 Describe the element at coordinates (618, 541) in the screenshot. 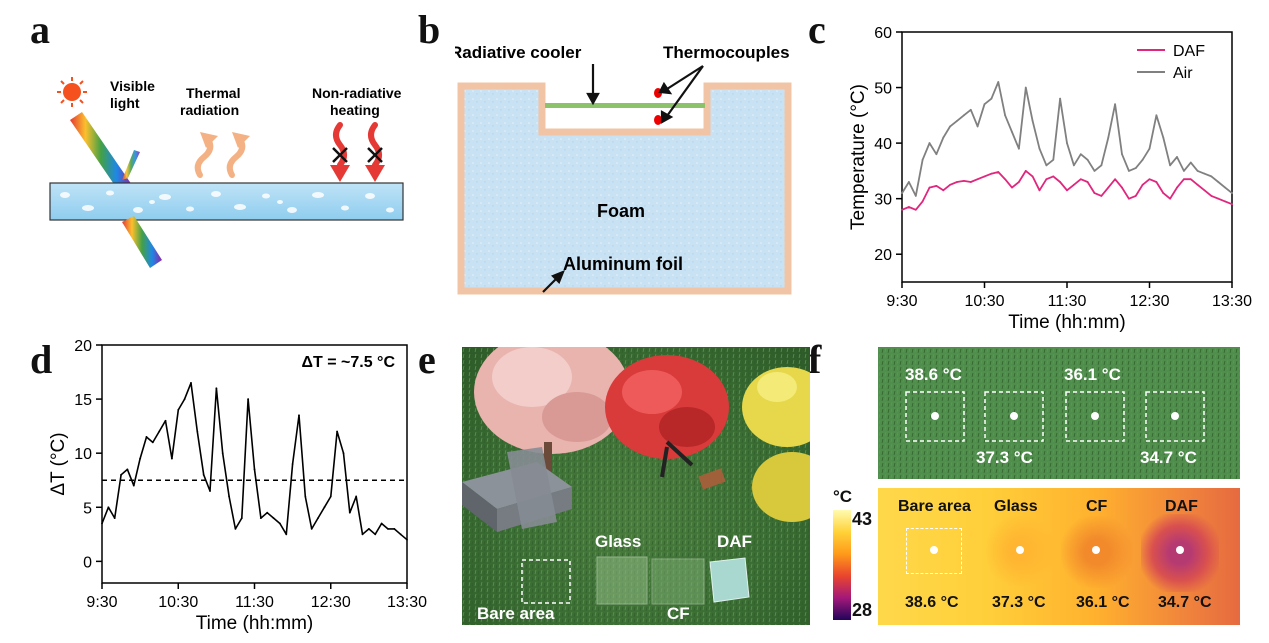

I see `glass-photo-label: Glass` at that location.